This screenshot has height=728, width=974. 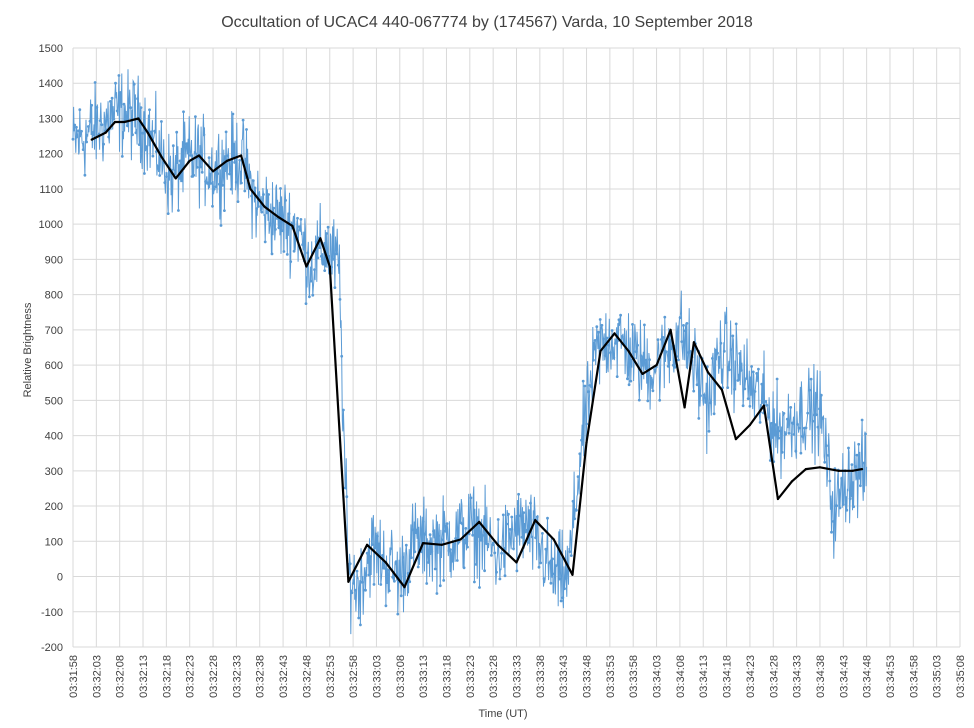 What do you see at coordinates (471, 676) in the screenshot?
I see `x-tick-label: 03:33:23` at bounding box center [471, 676].